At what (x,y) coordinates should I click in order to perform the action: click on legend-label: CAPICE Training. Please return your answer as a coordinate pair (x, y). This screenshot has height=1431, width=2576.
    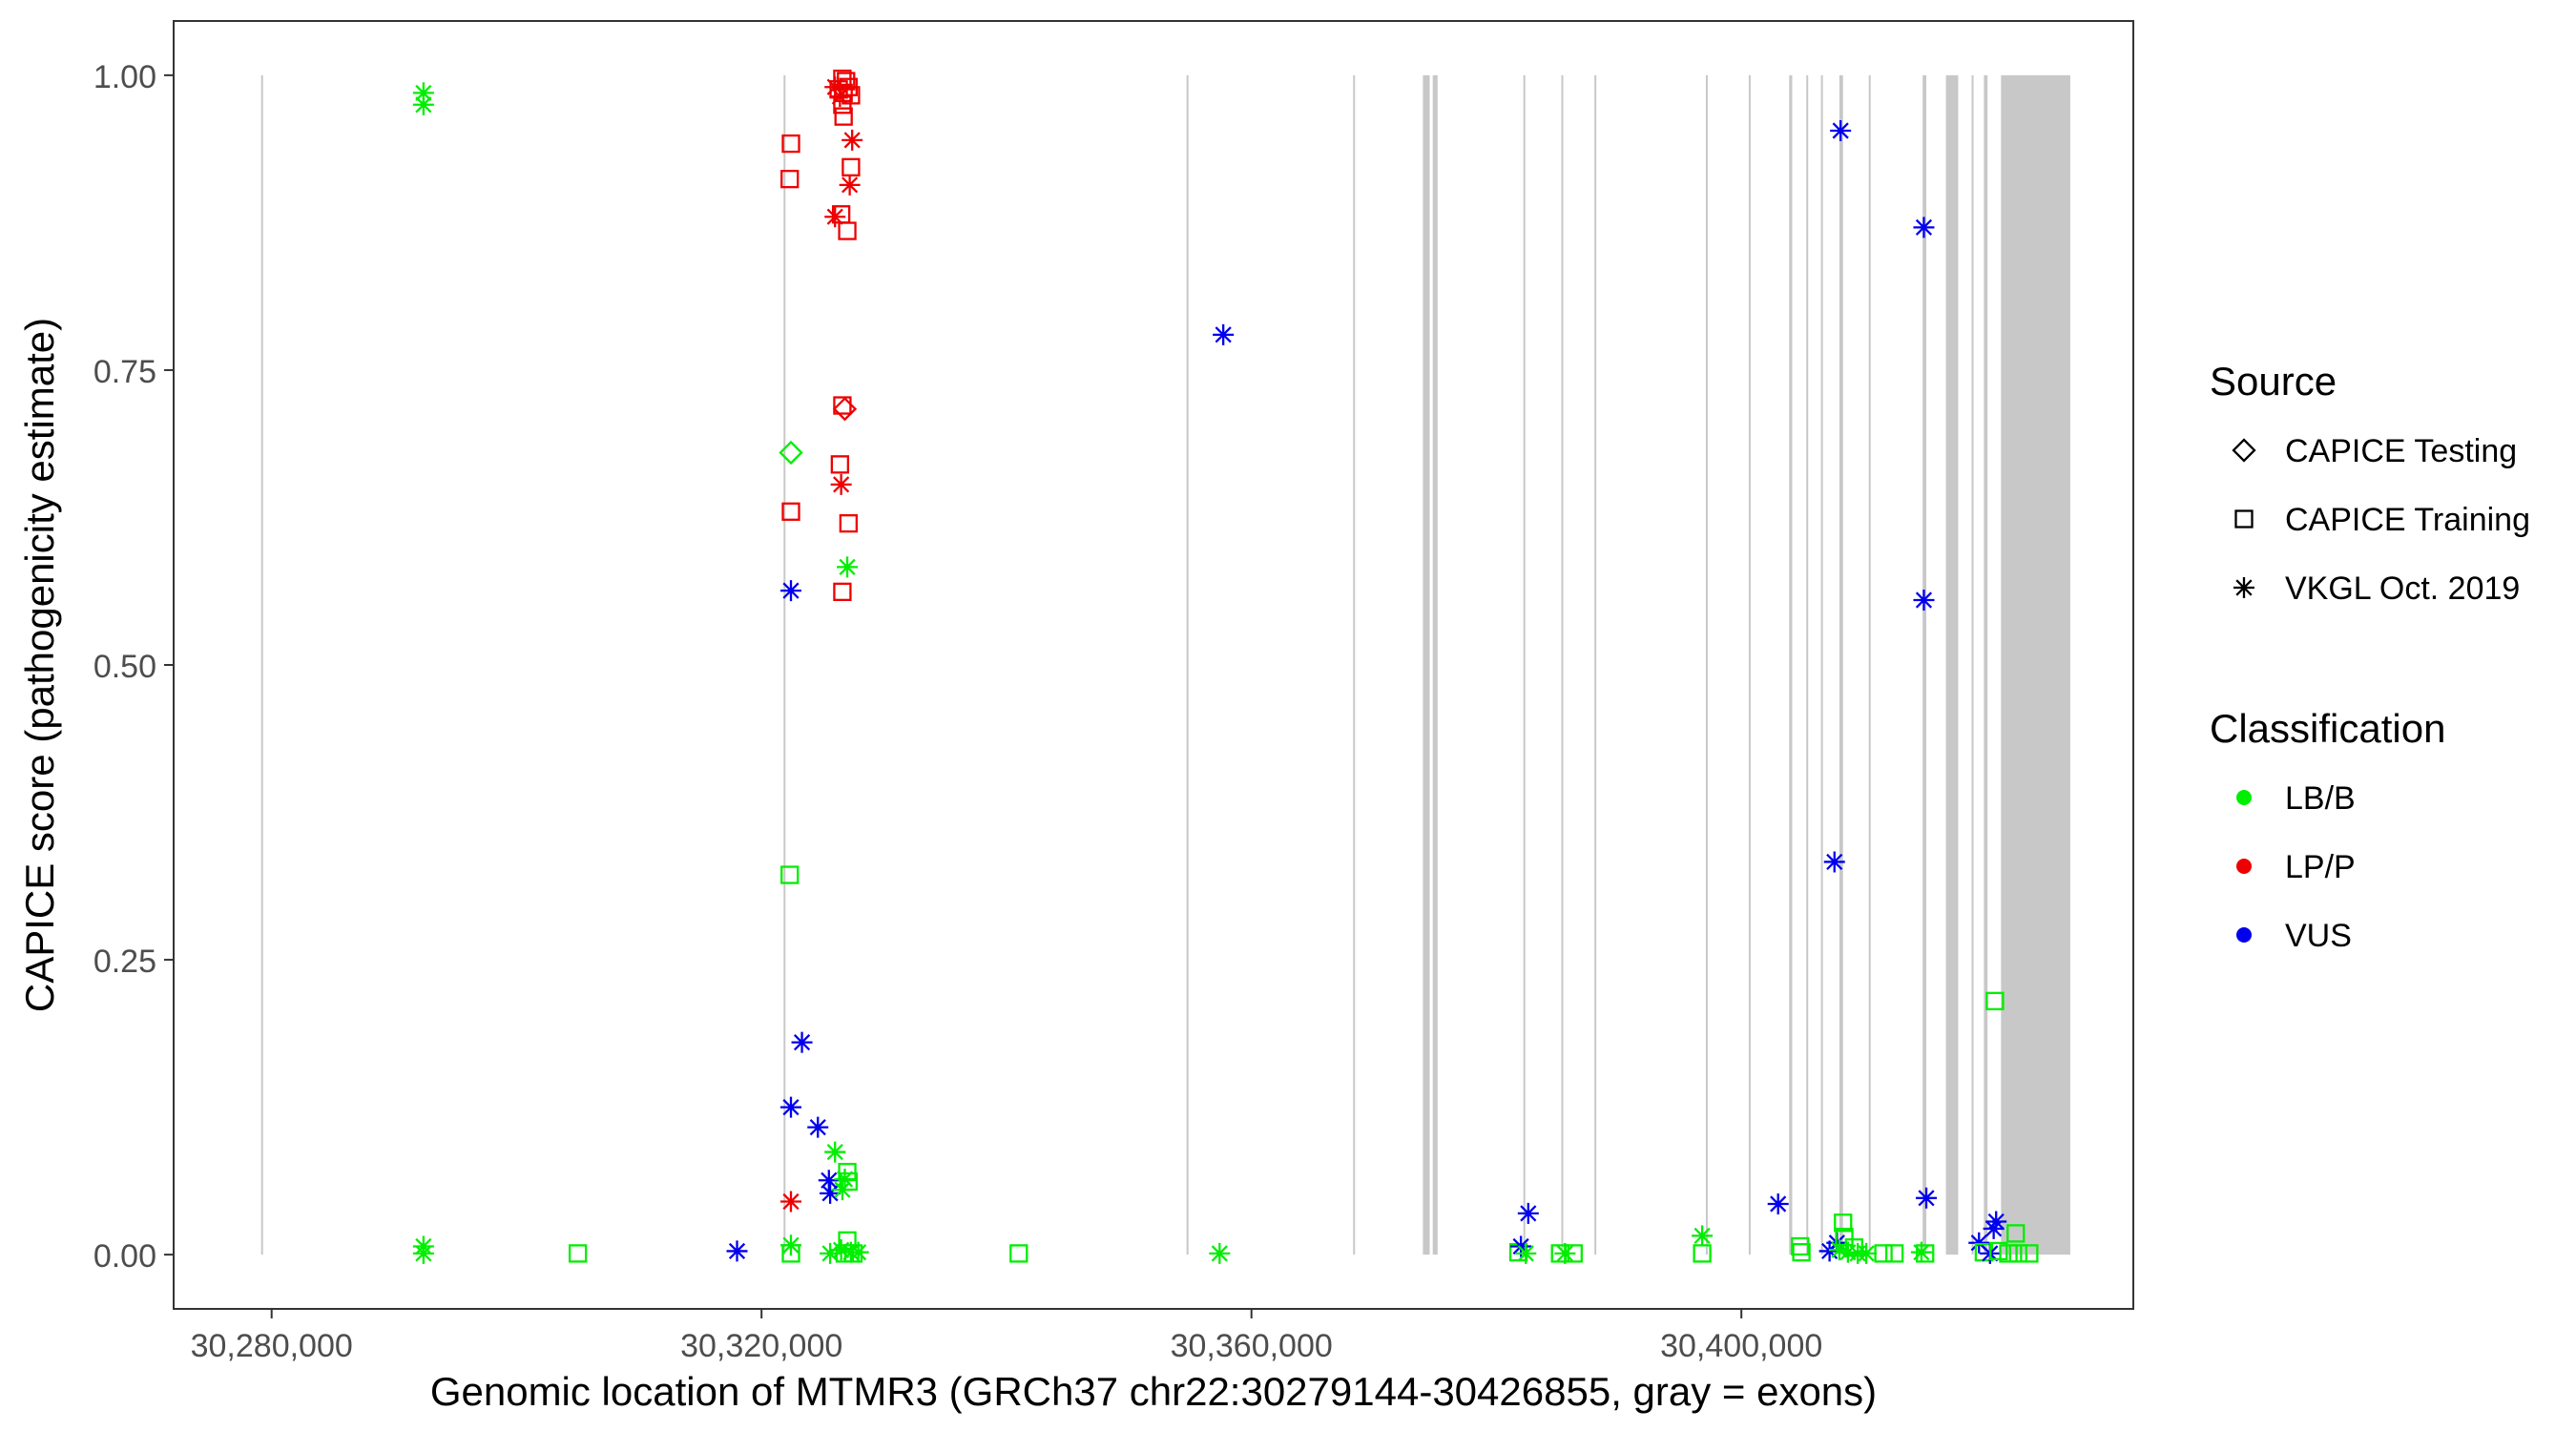
    Looking at the image, I should click on (2407, 520).